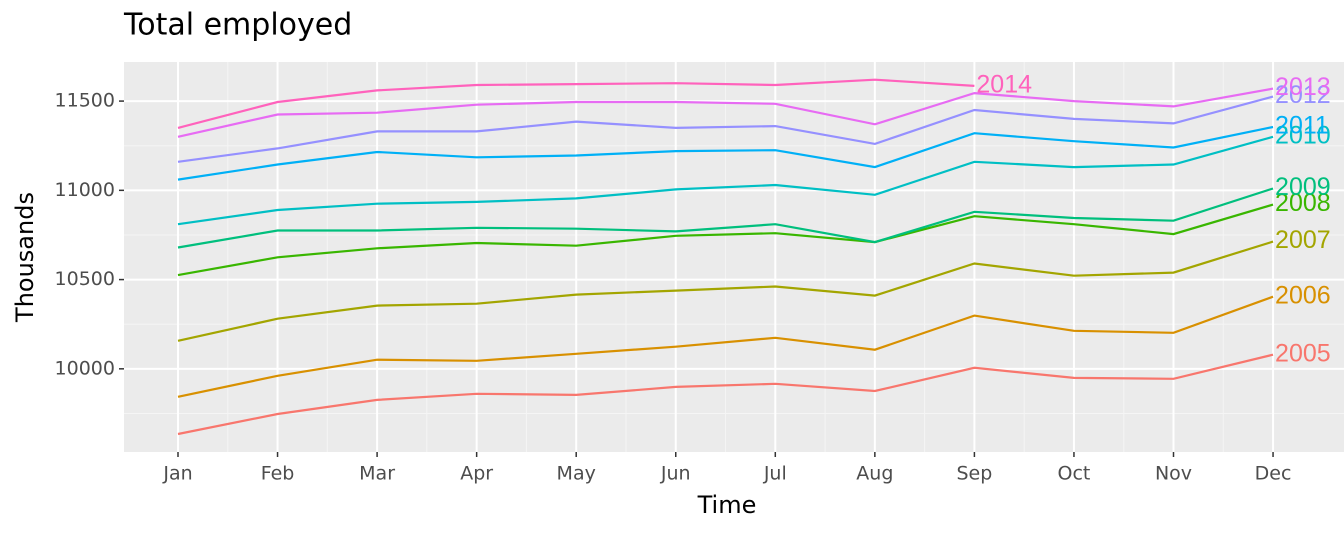 This screenshot has height=537, width=1344. What do you see at coordinates (1302, 126) in the screenshot?
I see `series-label: 2011` at bounding box center [1302, 126].